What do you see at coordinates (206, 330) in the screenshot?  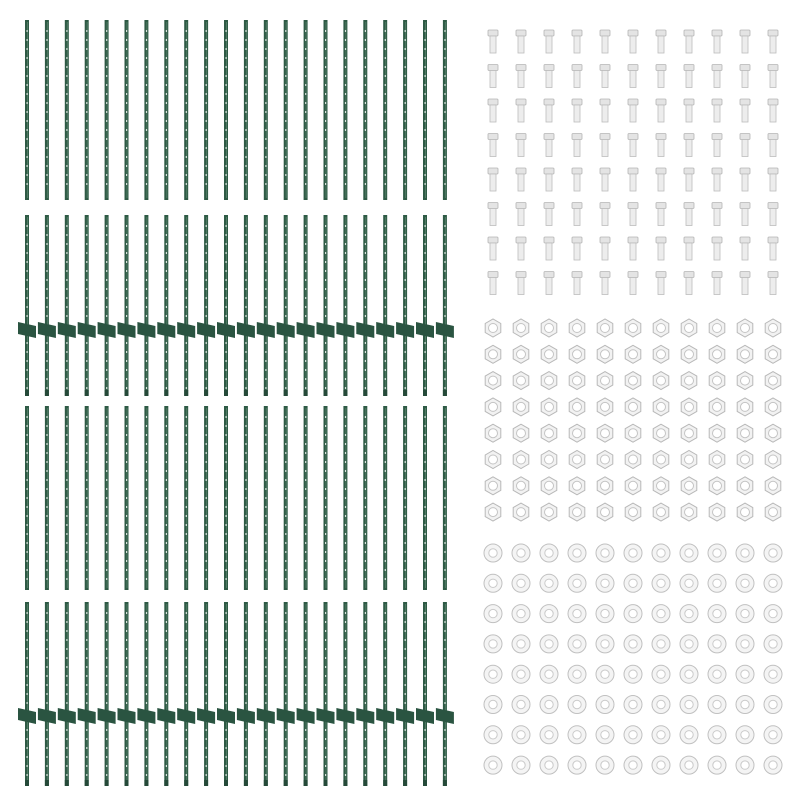 I see `anchor-plate` at bounding box center [206, 330].